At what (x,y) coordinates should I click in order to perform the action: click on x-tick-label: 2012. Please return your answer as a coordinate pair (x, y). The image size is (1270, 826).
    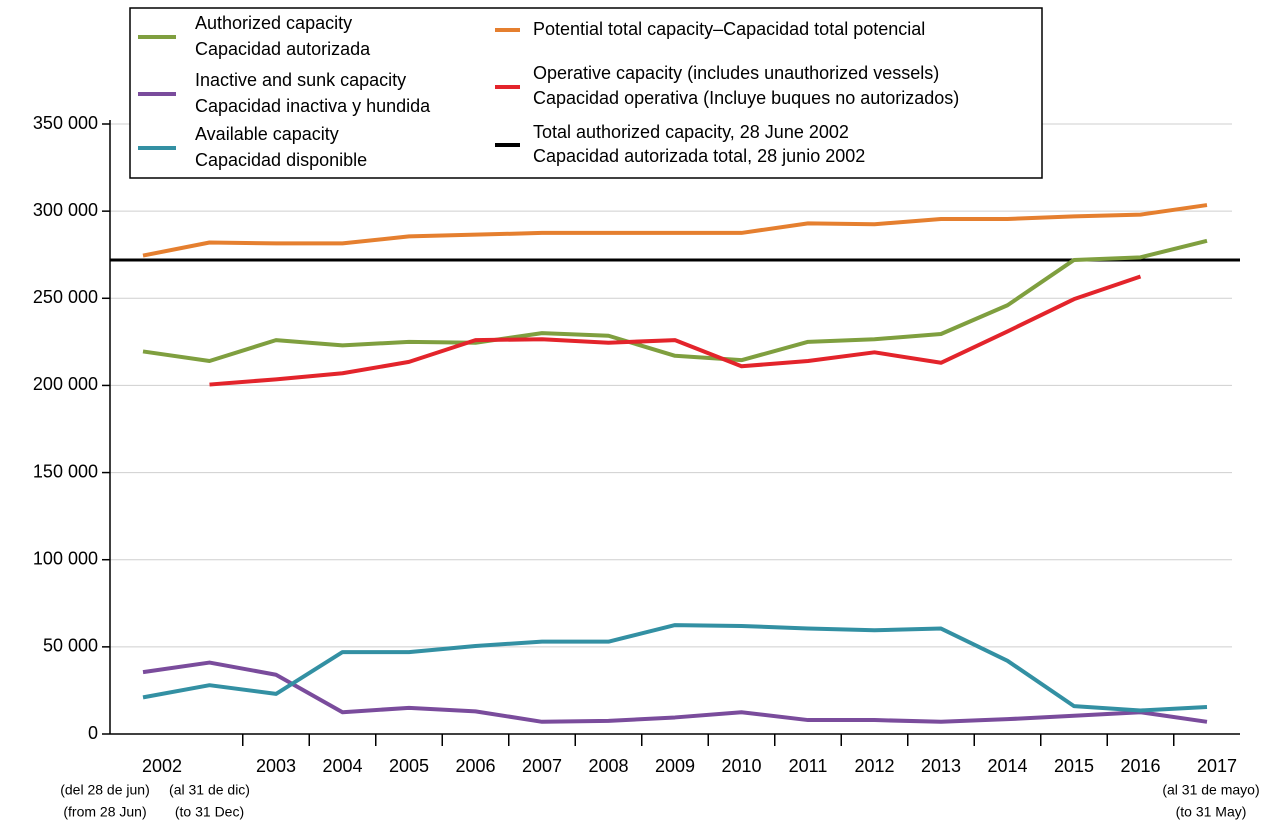
    Looking at the image, I should click on (874, 766).